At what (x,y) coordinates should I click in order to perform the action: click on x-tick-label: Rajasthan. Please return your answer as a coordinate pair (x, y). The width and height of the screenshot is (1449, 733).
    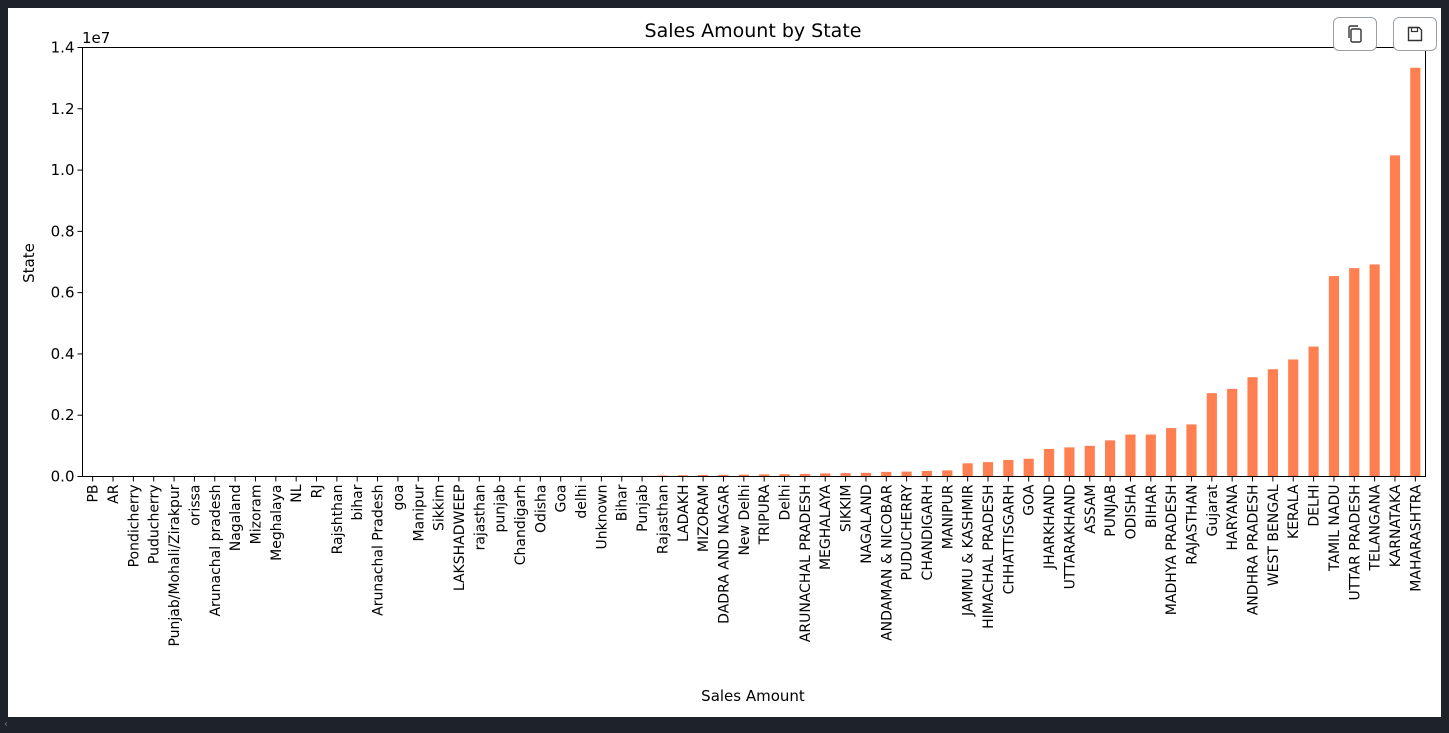
    Looking at the image, I should click on (663, 520).